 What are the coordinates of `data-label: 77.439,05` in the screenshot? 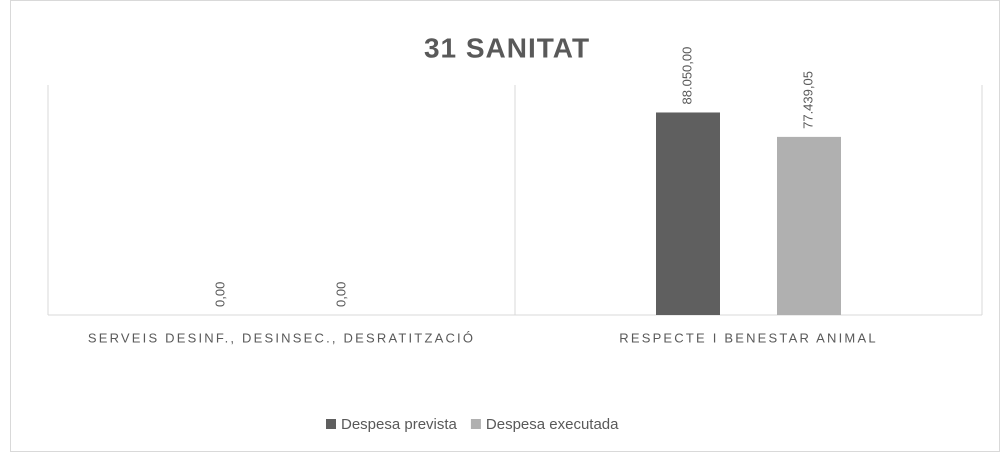 It's located at (807, 100).